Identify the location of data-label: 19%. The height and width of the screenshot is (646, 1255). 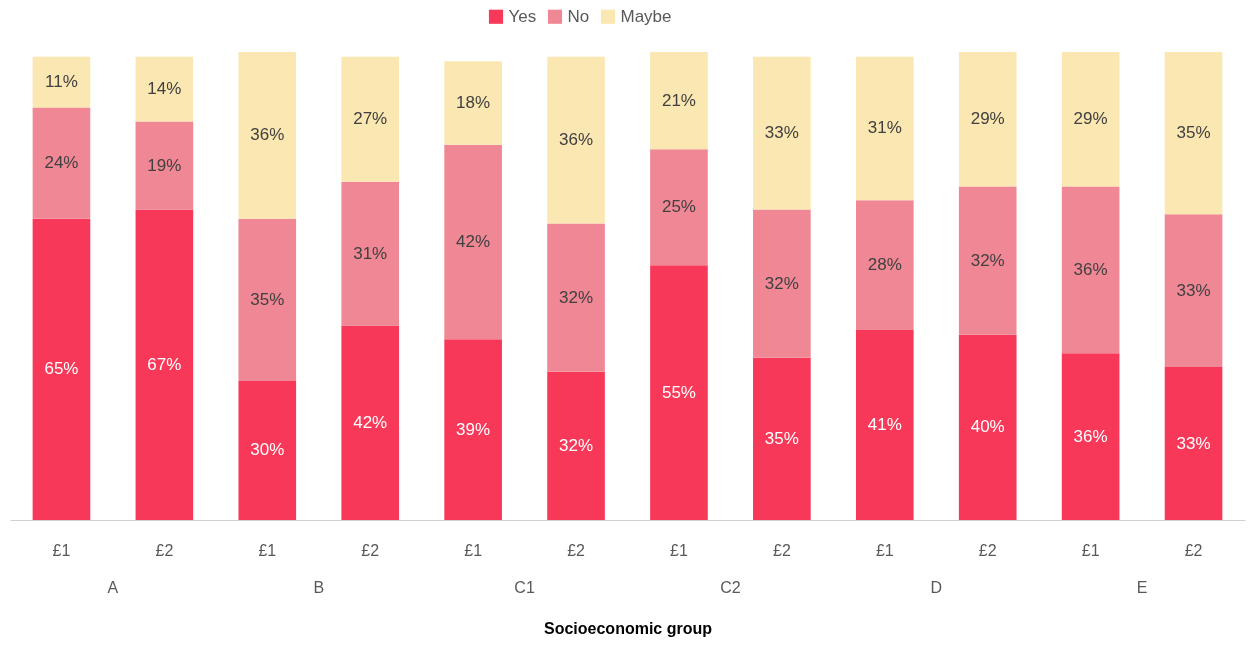
(164, 165).